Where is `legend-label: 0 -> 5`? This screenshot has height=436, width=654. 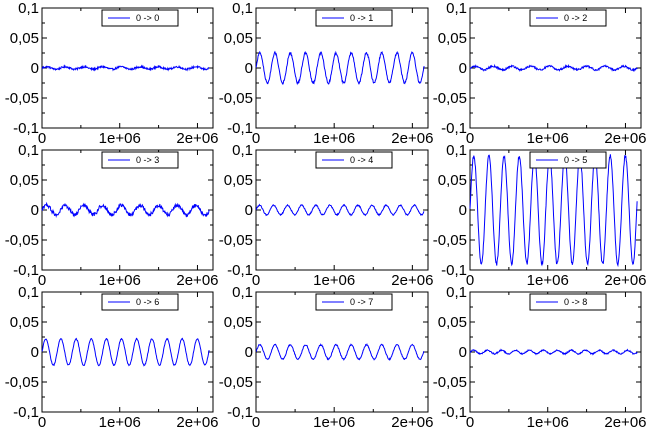
legend-label: 0 -> 5 is located at coordinates (575, 160).